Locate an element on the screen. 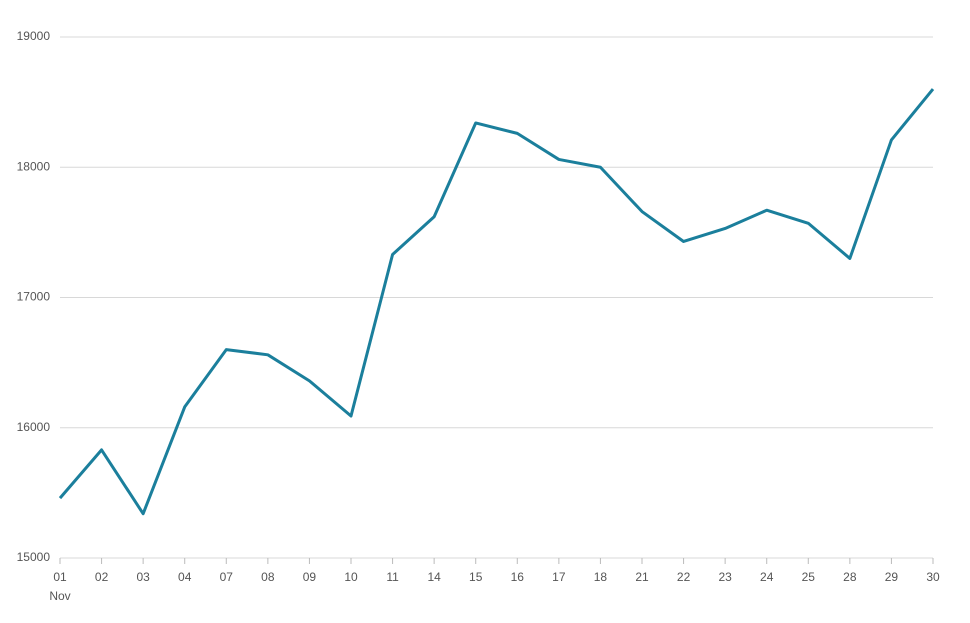 This screenshot has width=970, height=623. x-tick-label: 04 is located at coordinates (185, 577).